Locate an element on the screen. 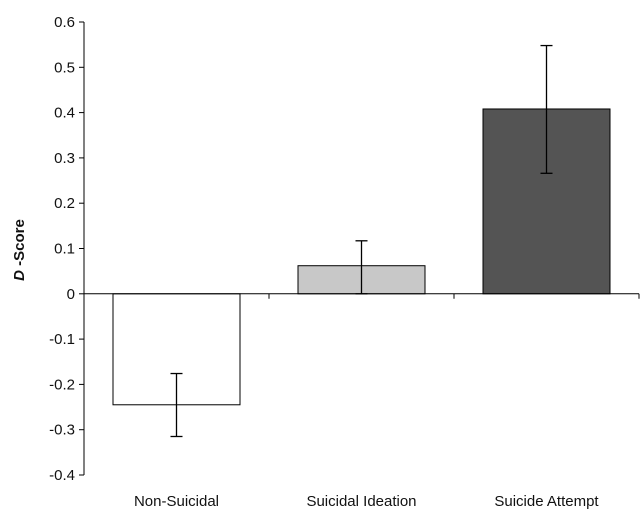  y-tick-label: 0.1 is located at coordinates (64, 249).